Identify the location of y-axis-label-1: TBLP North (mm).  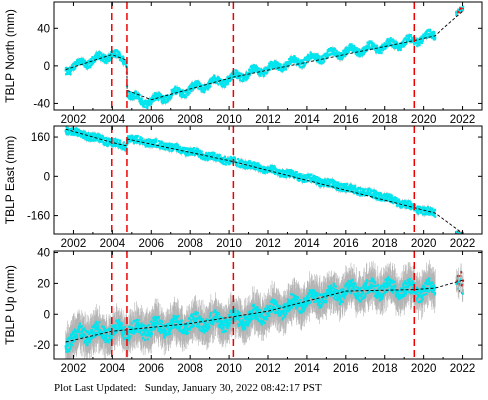
(10, 56).